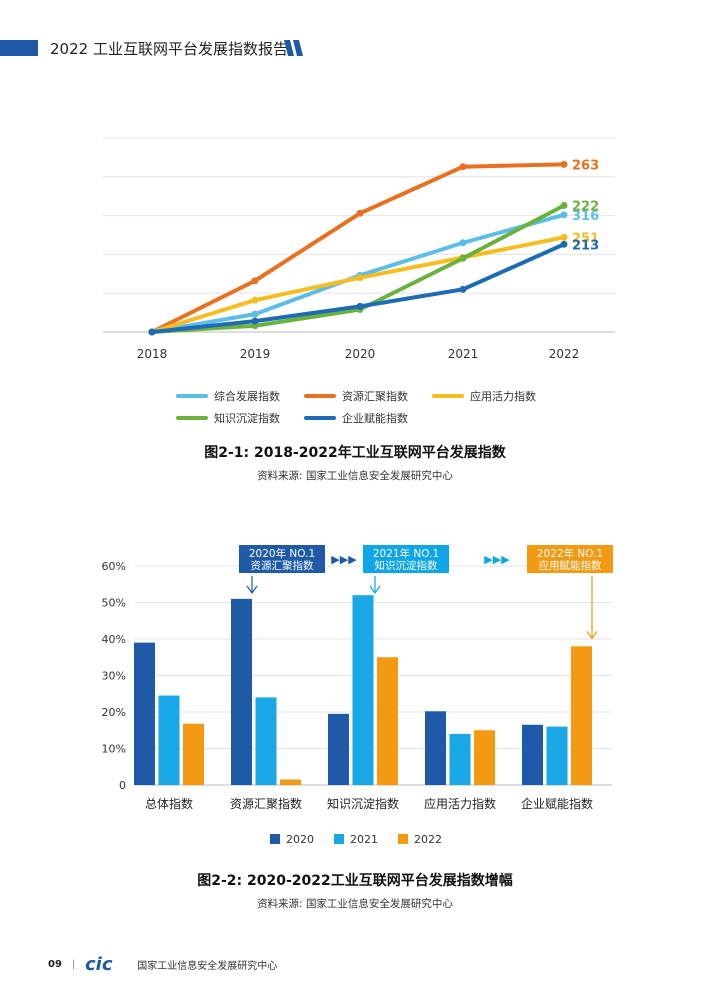 The width and height of the screenshot is (710, 1008). I want to click on y-tick-label: 20%, so click(114, 712).